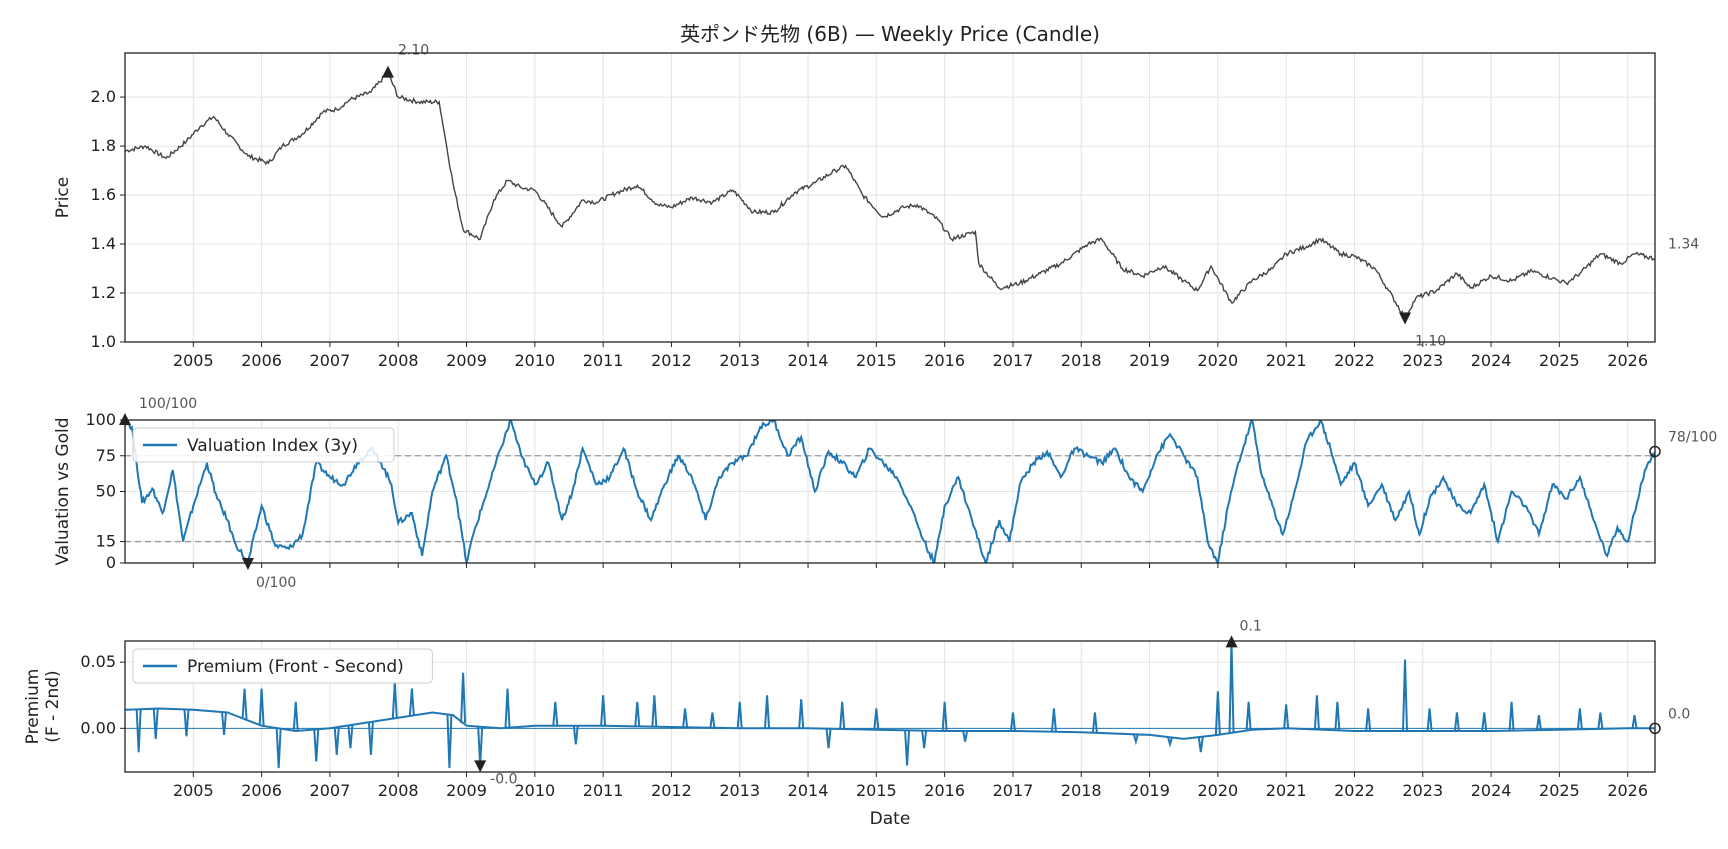 The width and height of the screenshot is (1728, 849). Describe the element at coordinates (103, 194) in the screenshot. I see `y-tick-label: 1.6` at that location.